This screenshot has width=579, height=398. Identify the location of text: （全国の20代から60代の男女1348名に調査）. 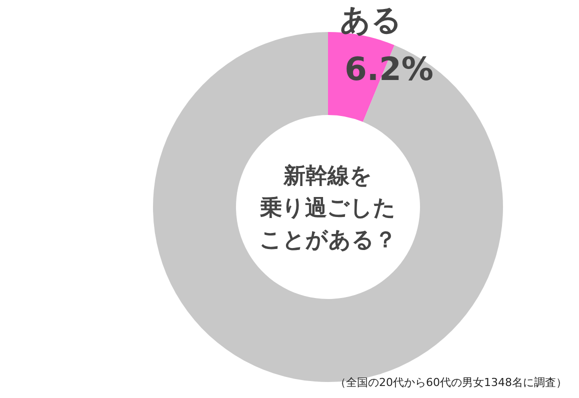
(451, 382).